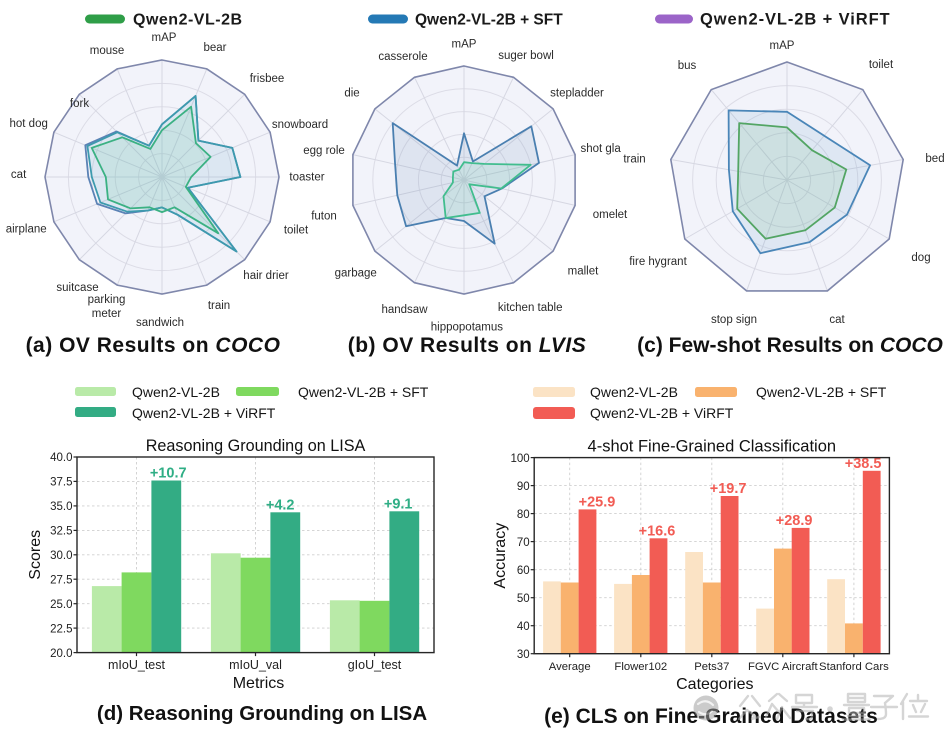 This screenshot has width=952, height=749. Describe the element at coordinates (610, 215) in the screenshot. I see `svg-text: omelet` at that location.